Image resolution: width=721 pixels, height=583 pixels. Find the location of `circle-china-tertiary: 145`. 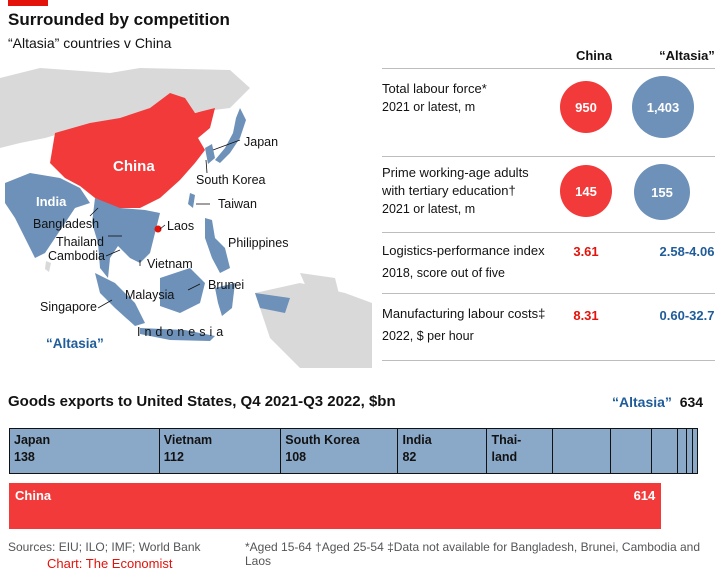

circle-china-tertiary: 145 is located at coordinates (586, 191).